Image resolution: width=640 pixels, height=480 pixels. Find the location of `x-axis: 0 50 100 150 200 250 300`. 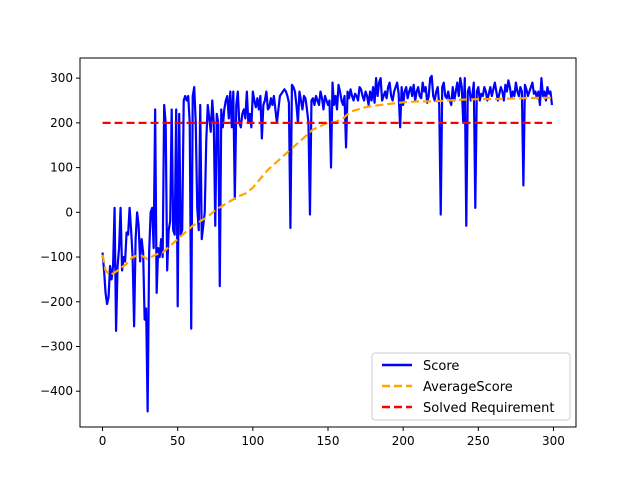

x-axis: 0 50 100 150 200 250 300 is located at coordinates (332, 437).